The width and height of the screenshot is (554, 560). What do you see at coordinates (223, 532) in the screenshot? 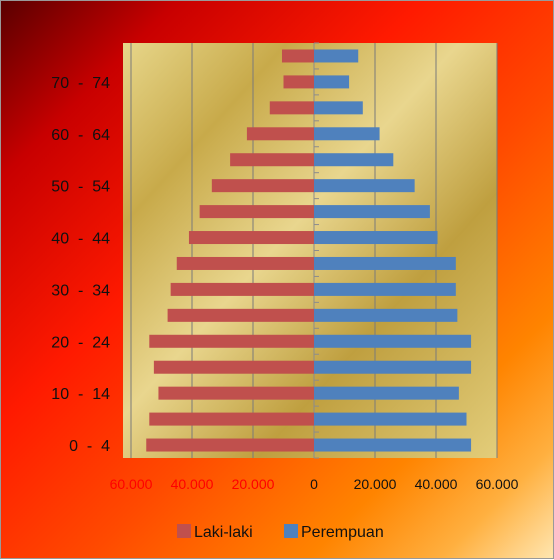
I see `legend-label-laki-laki: Laki-laki` at bounding box center [223, 532].